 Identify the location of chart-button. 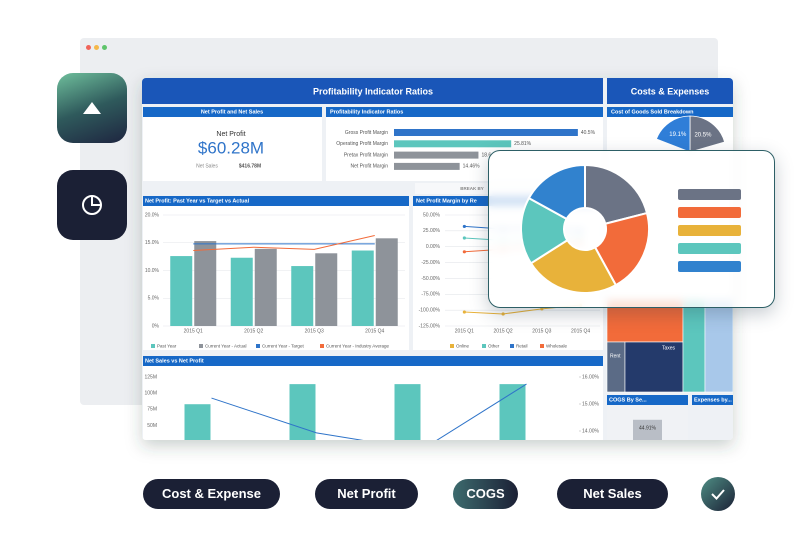
(92, 205).